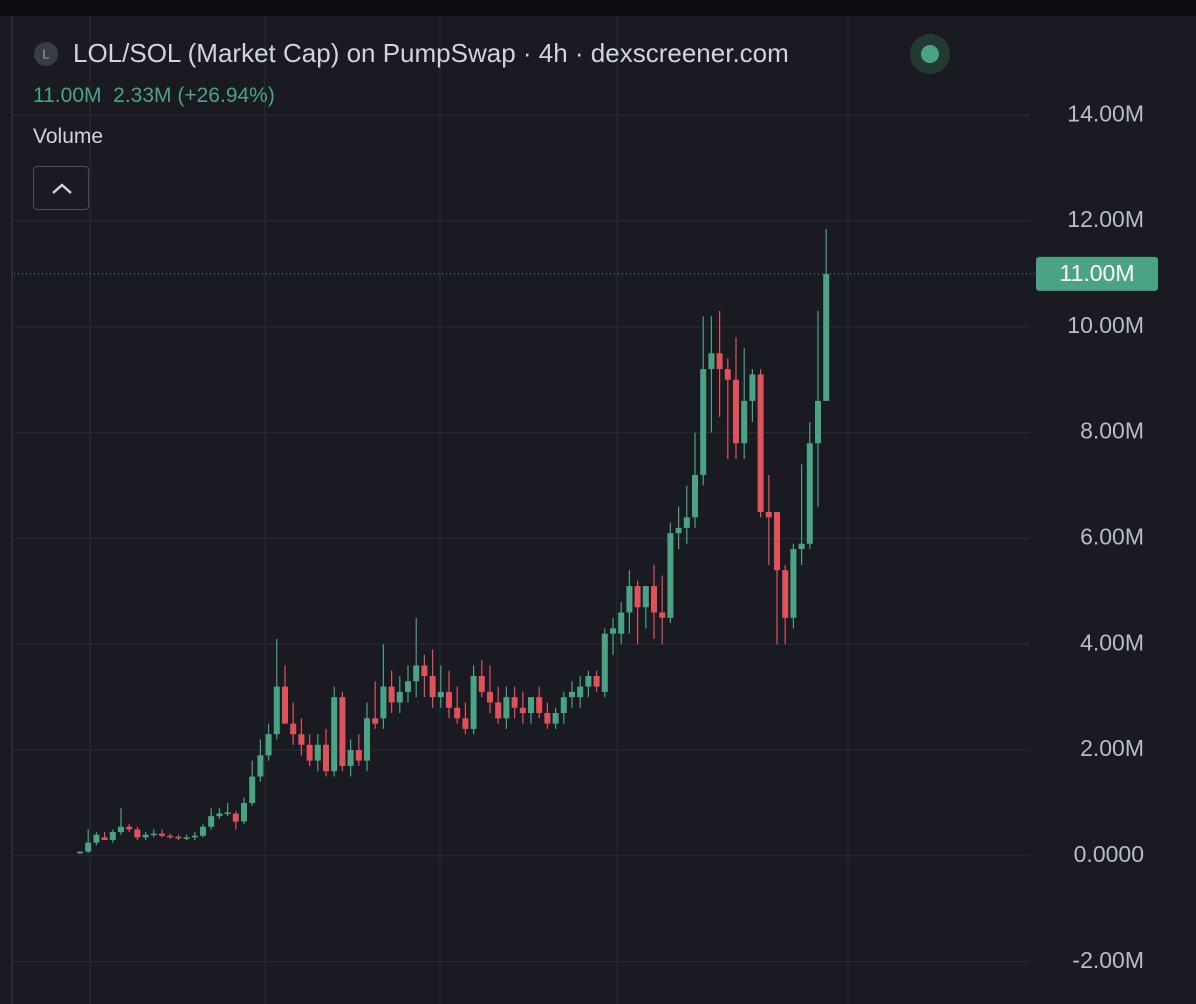  What do you see at coordinates (1105, 219) in the screenshot?
I see `y-tick-label: 12.00M` at bounding box center [1105, 219].